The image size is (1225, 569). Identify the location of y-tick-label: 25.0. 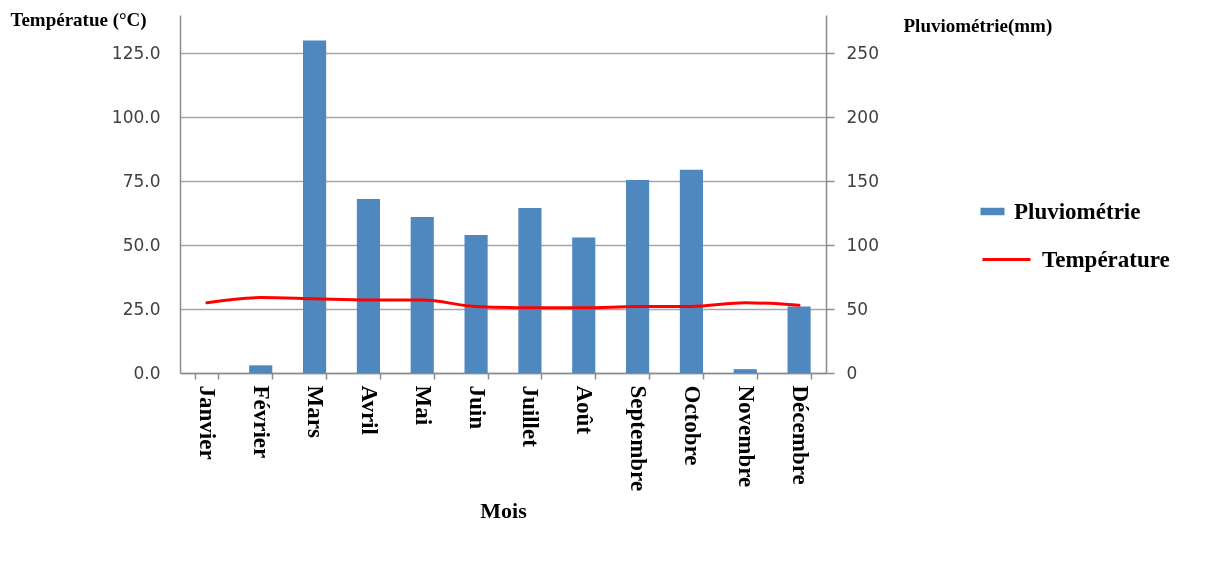
(141, 308).